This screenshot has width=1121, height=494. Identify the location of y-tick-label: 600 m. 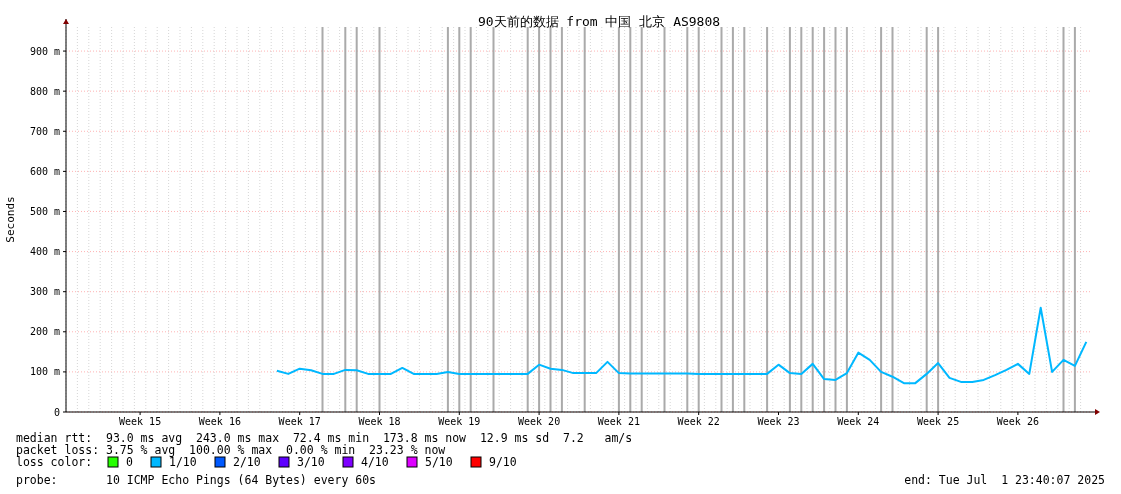
(44, 171).